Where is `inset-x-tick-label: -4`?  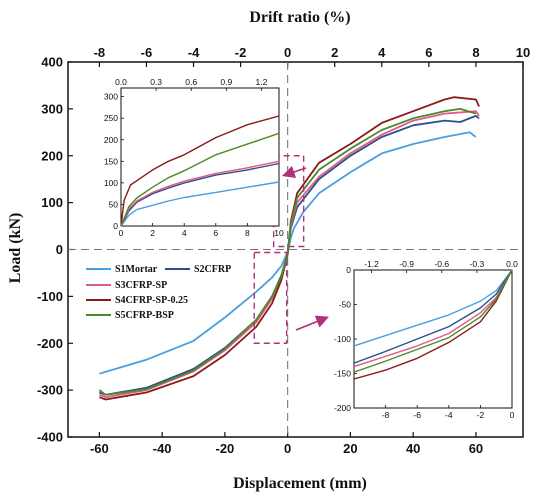 inset-x-tick-label: -4 is located at coordinates (449, 415).